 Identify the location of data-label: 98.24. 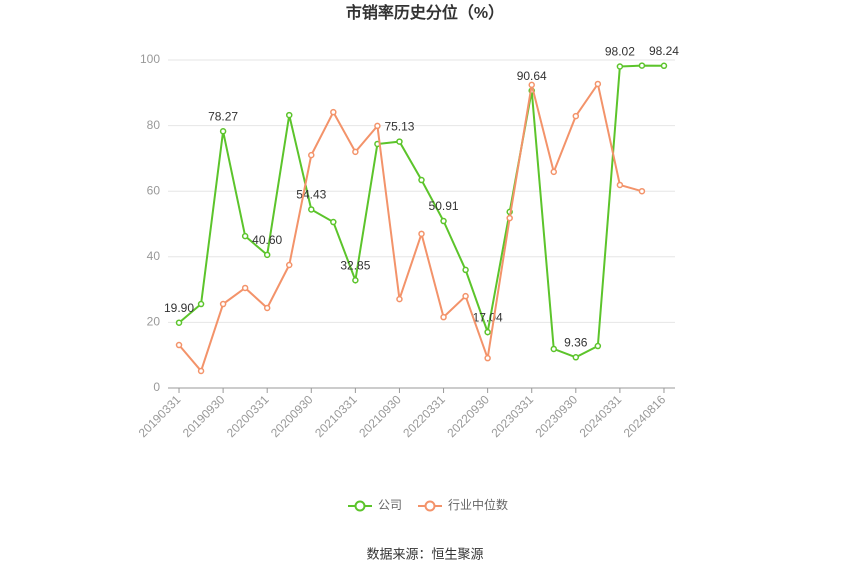
(664, 51).